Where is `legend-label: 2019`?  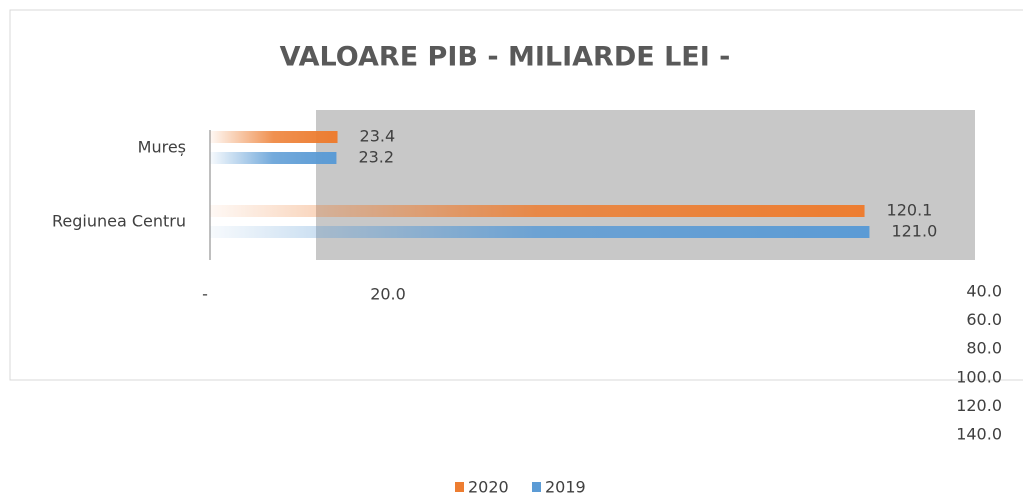
legend-label: 2019 is located at coordinates (565, 487).